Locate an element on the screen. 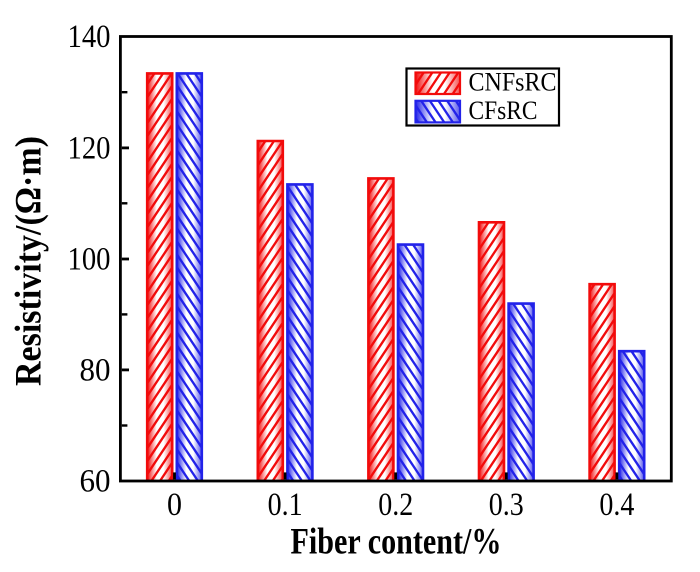 The image size is (700, 572). svg-text: 0 is located at coordinates (174, 505).